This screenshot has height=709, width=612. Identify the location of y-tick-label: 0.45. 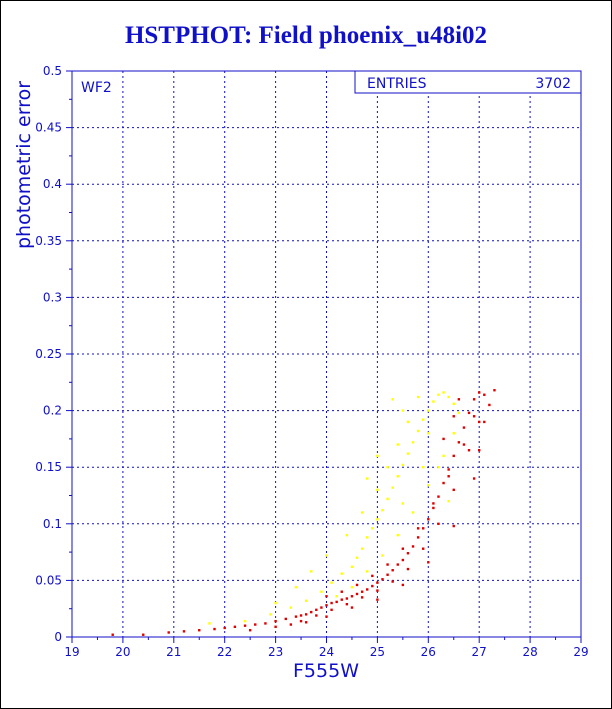
(48, 128).